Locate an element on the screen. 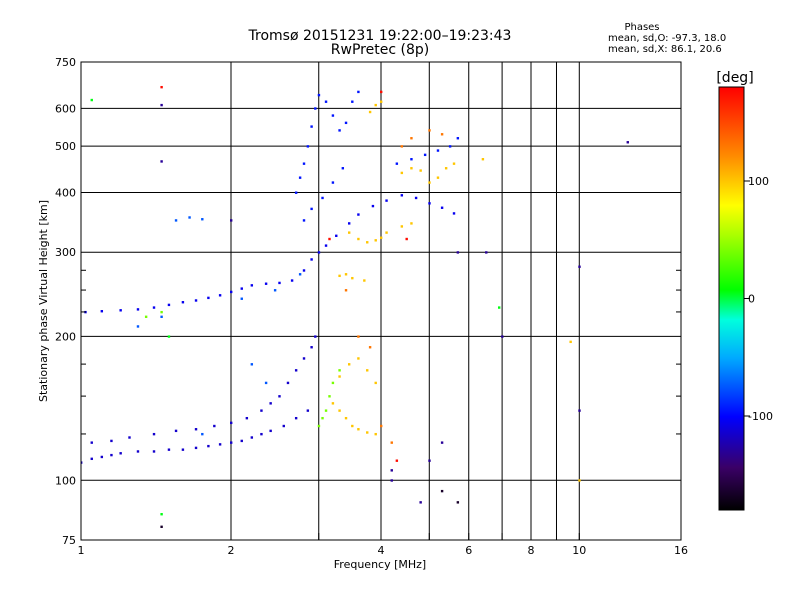 The height and width of the screenshot is (600, 800). y-tick-label: 200 is located at coordinates (65, 336).